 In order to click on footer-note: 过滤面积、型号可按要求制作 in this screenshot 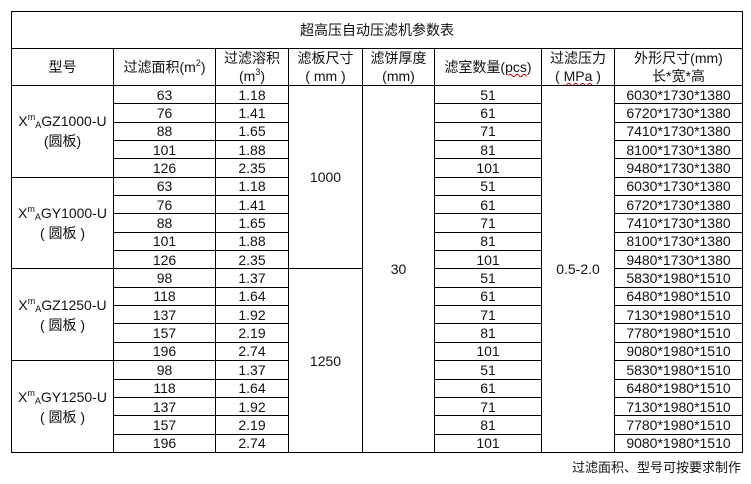, I will do `click(656, 467)`.